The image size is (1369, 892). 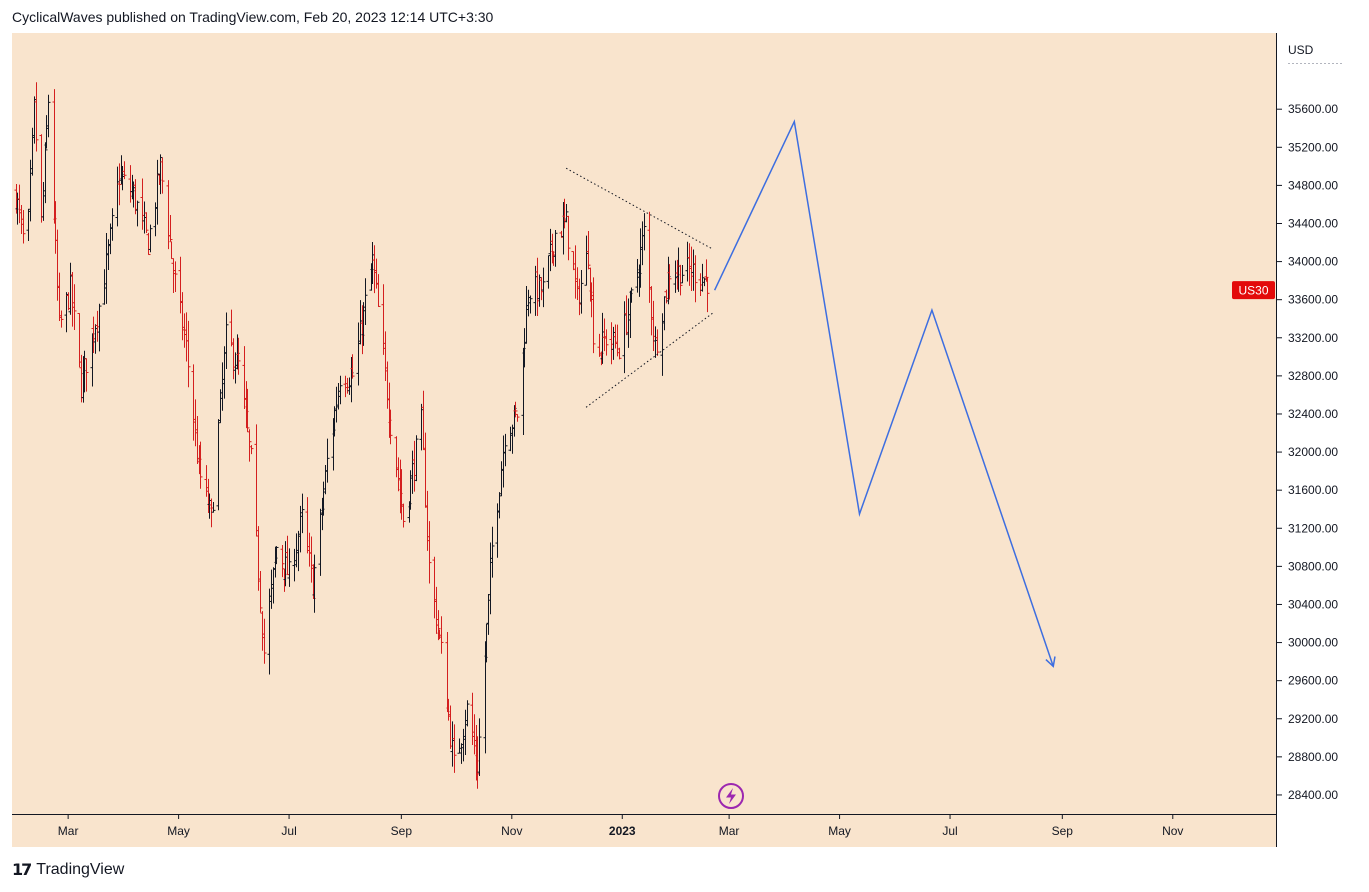 I want to click on price-tick-label: 33600.00, so click(x=1313, y=300).